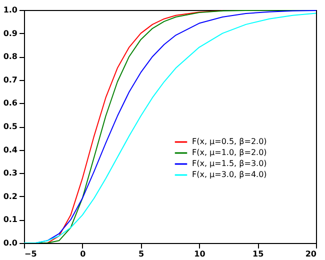 Image resolution: width=325 pixels, height=260 pixels. Describe the element at coordinates (10, 243) in the screenshot. I see `y-tick-label: 0.0` at that location.